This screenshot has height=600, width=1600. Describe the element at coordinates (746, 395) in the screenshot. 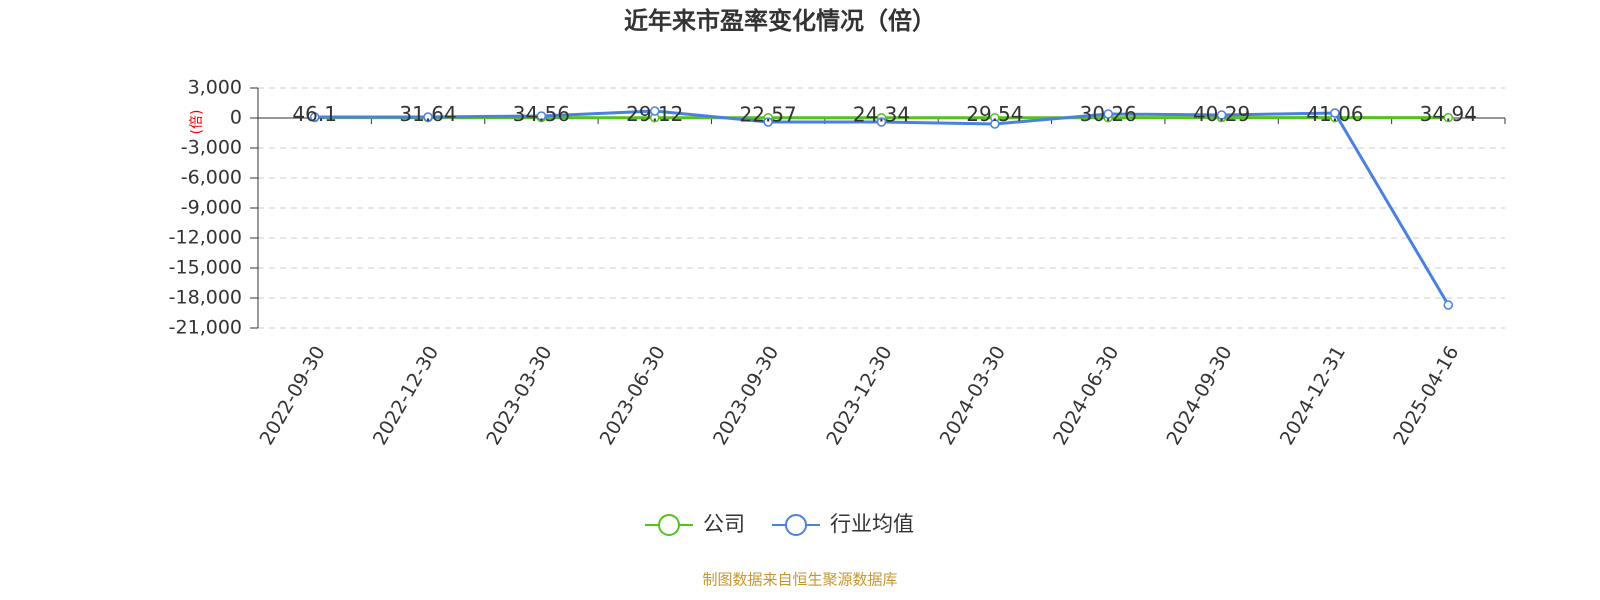

I see `x-tick-label: 2023-09-30` at that location.